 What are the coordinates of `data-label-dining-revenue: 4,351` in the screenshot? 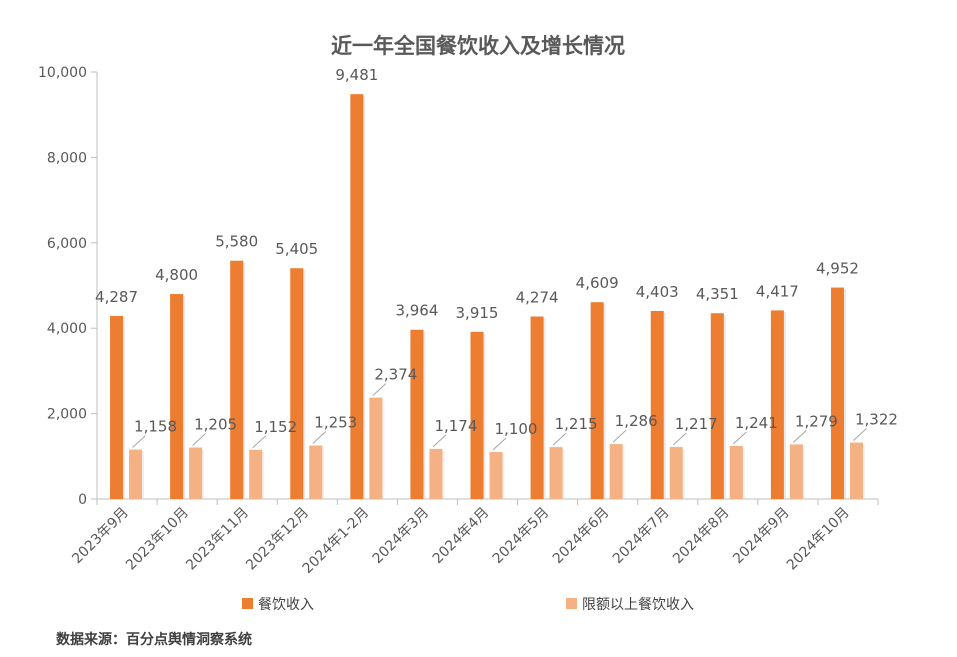 It's located at (717, 294).